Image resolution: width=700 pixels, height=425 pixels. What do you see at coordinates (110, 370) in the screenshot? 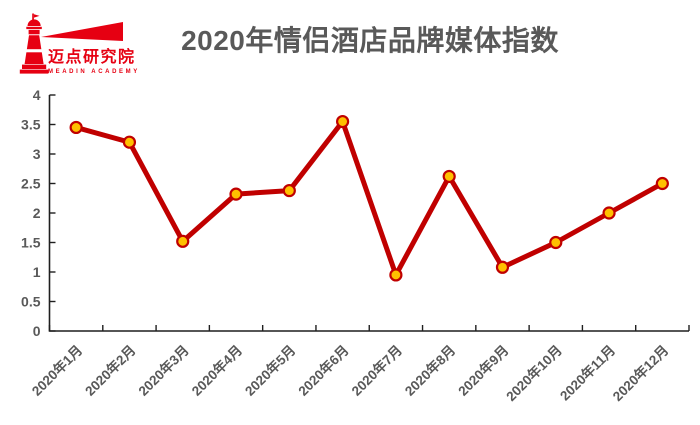
I see `x-axis-label: 2020年2月` at bounding box center [110, 370].